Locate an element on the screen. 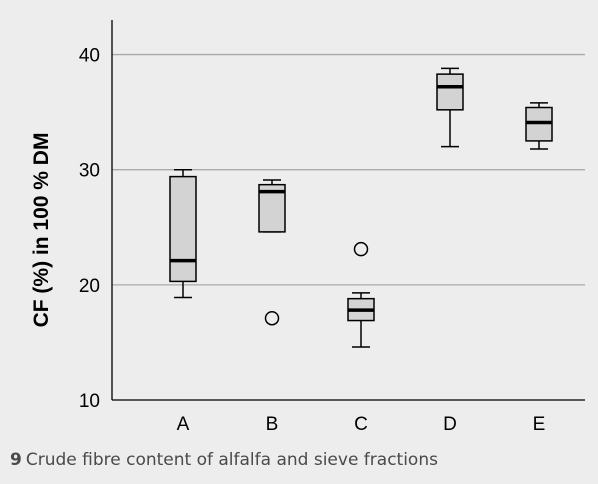 The image size is (598, 484). box-group-E is located at coordinates (539, 126).